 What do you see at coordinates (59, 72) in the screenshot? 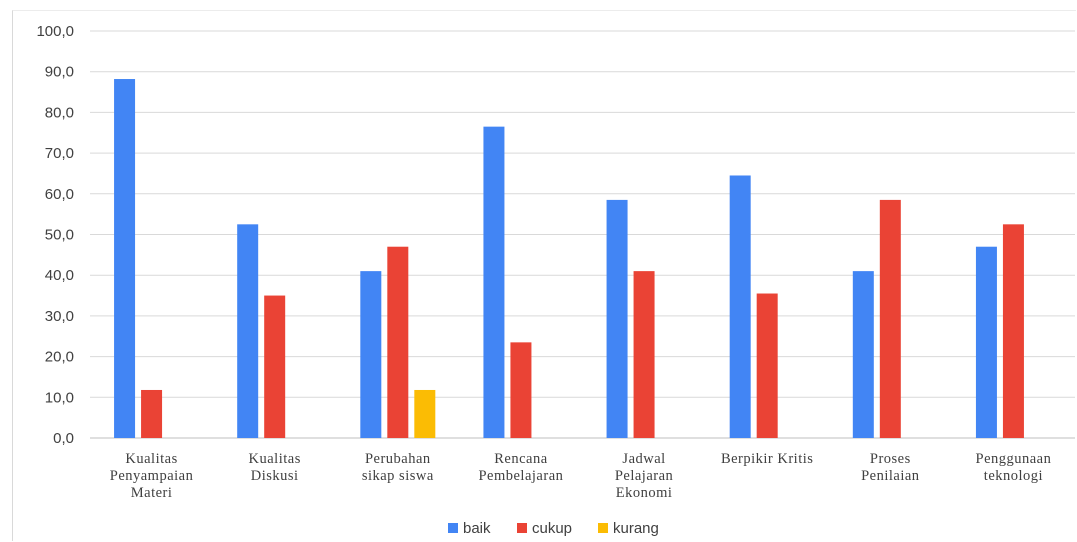
I see `y-tick-label: 90,0` at bounding box center [59, 72].